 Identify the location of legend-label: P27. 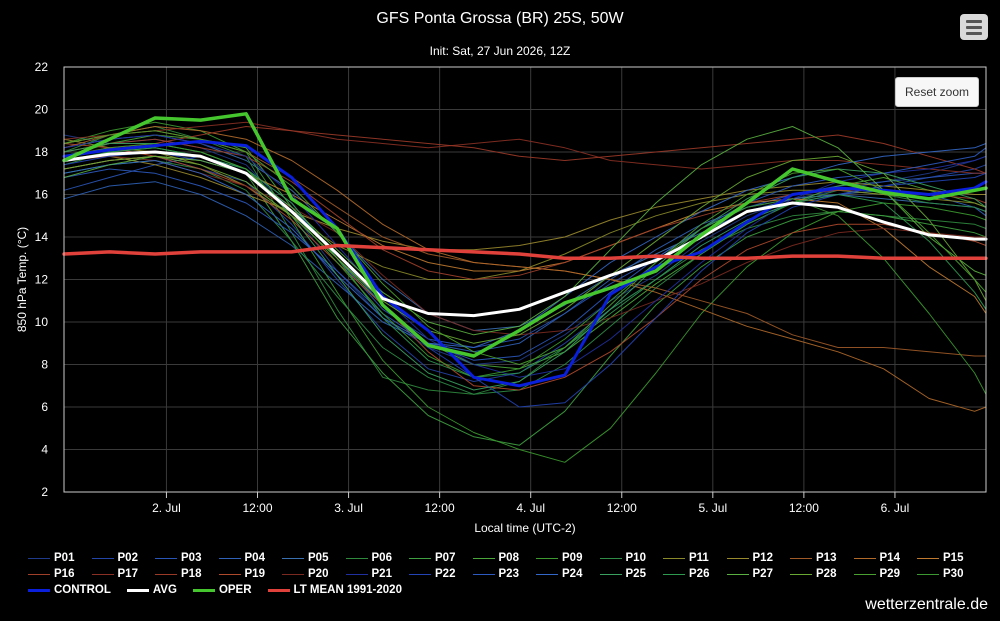
(762, 574).